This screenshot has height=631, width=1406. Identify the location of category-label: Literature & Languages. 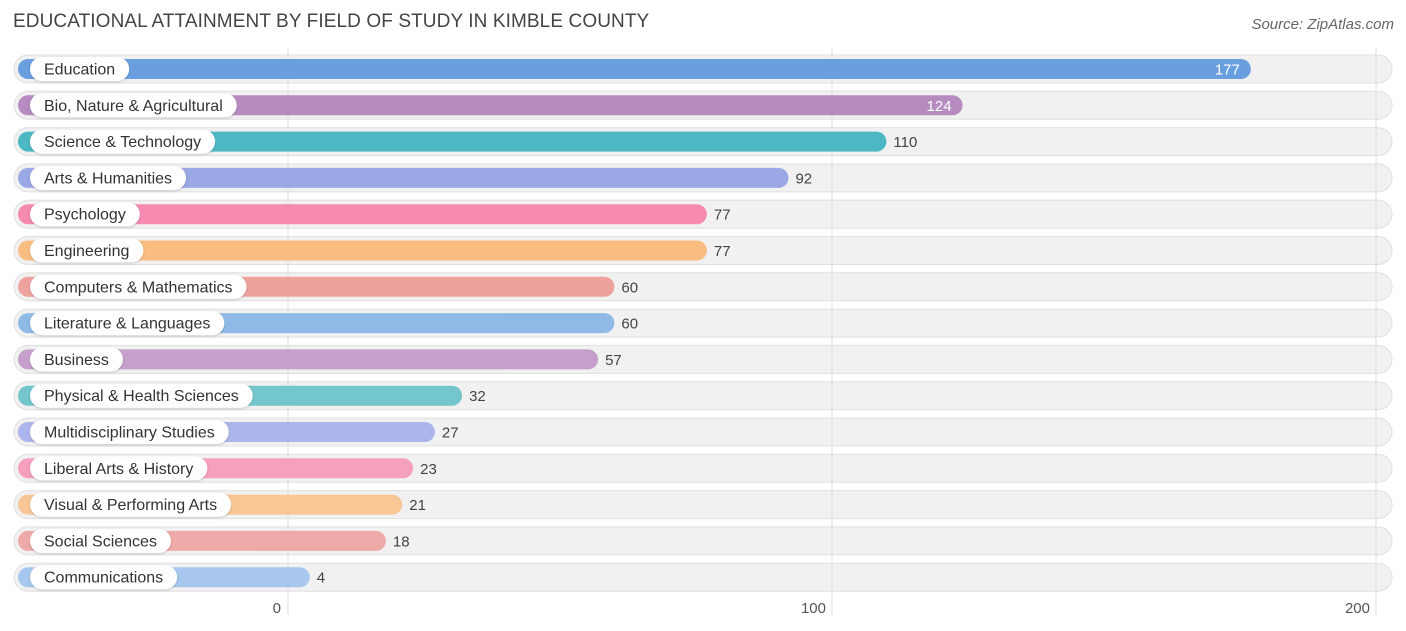
(127, 324).